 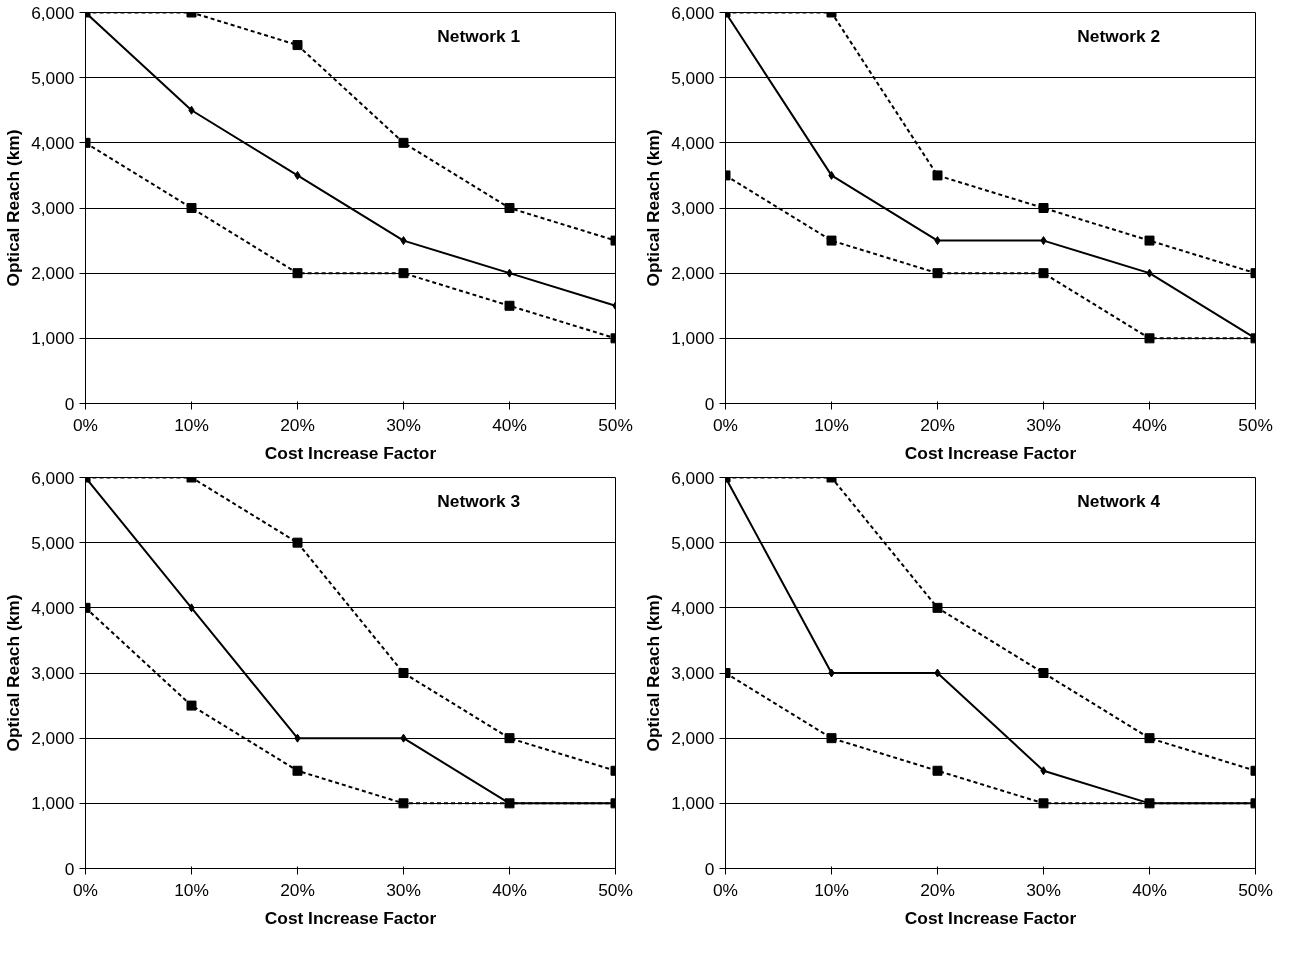 What do you see at coordinates (1119, 35) in the screenshot?
I see `annotation: Network 2` at bounding box center [1119, 35].